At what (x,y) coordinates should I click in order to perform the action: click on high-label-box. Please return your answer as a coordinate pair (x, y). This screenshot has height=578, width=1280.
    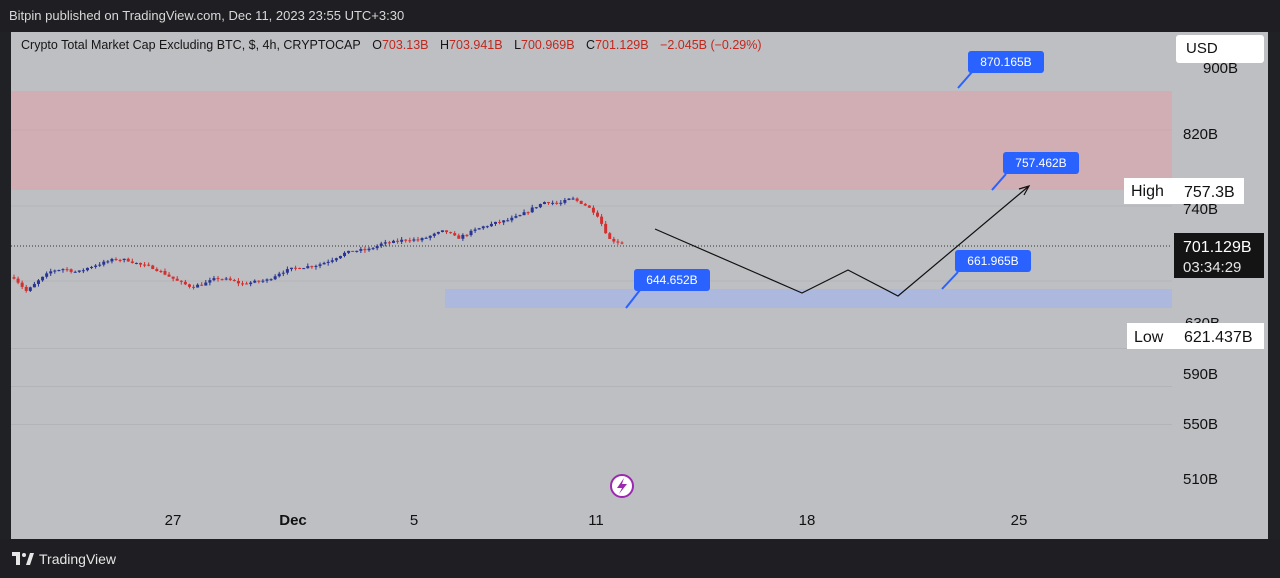
    Looking at the image, I should click on (1184, 191).